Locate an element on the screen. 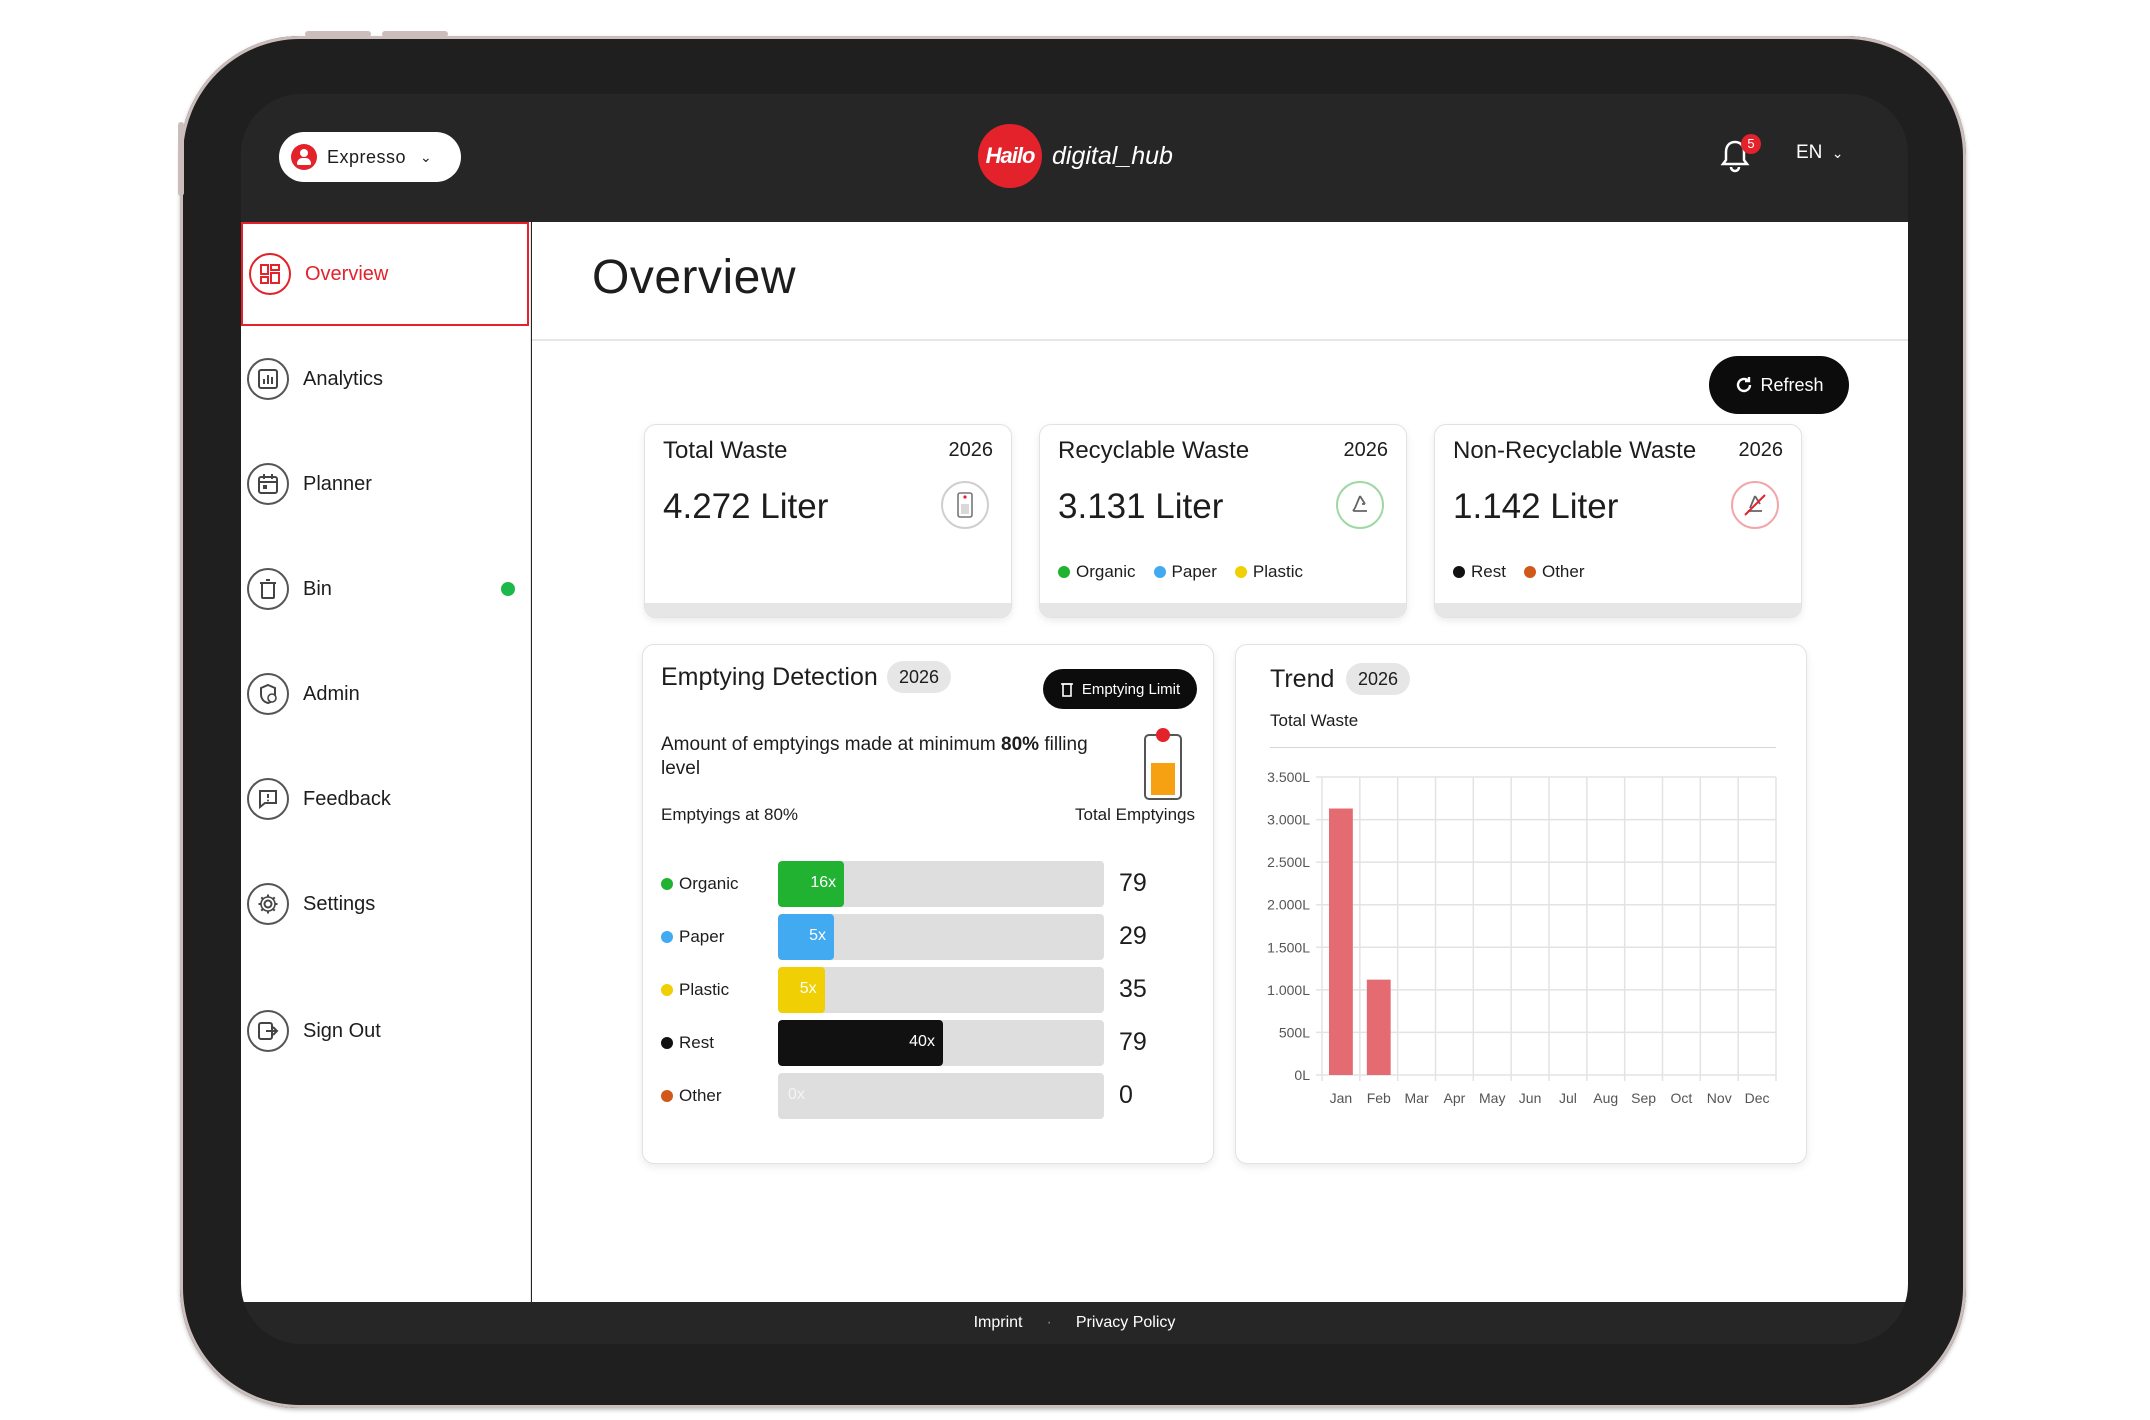 Image resolution: width=2150 pixels, height=1420 pixels. hailo-logo-mark: Hailo is located at coordinates (1010, 156).